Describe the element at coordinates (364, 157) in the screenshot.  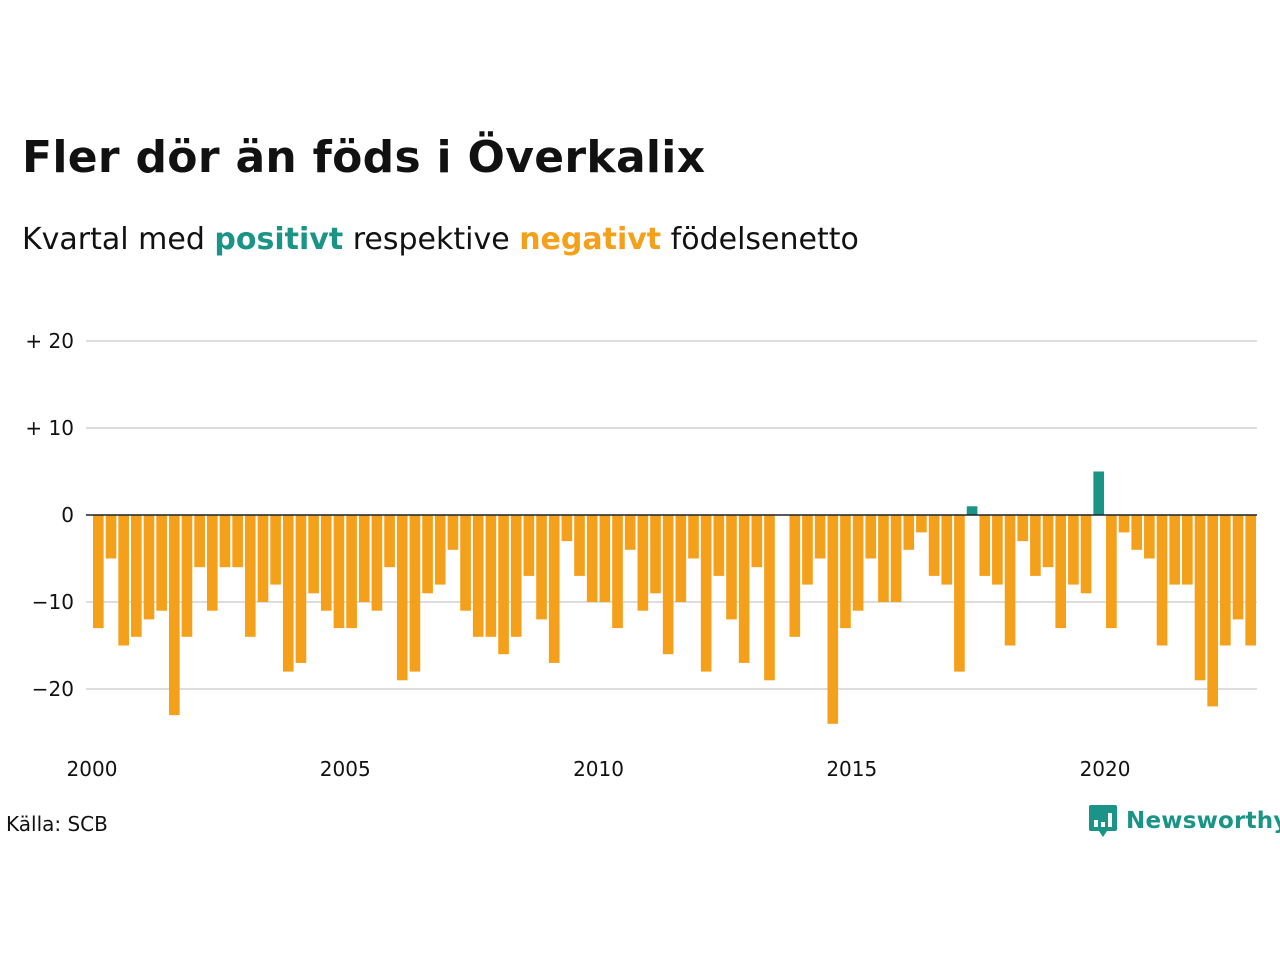
I see `chart-title: Fler dör än föds i Överkalix` at that location.